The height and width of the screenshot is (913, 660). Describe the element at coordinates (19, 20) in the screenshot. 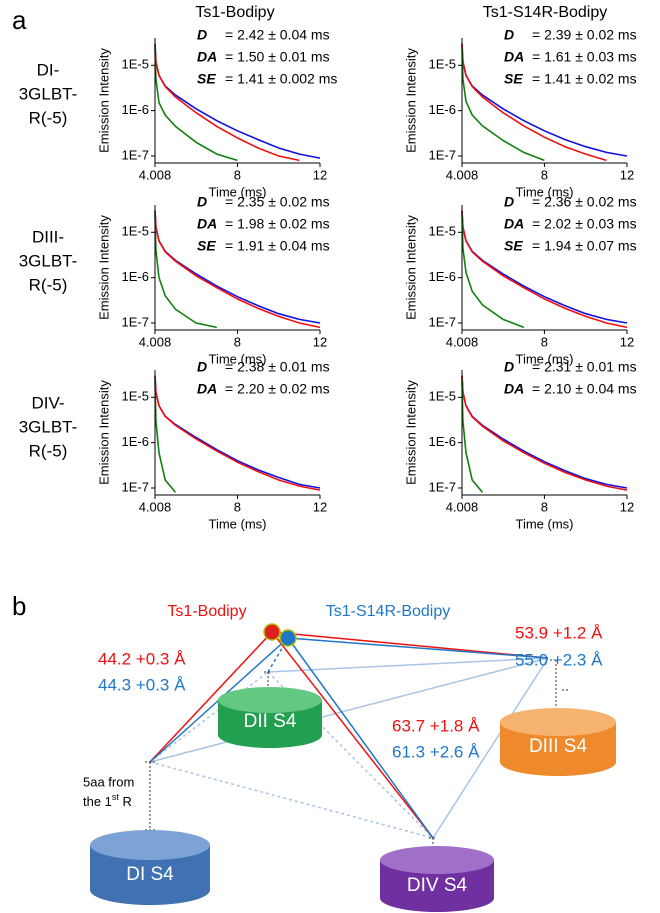

I see `panel-label: a` at that location.